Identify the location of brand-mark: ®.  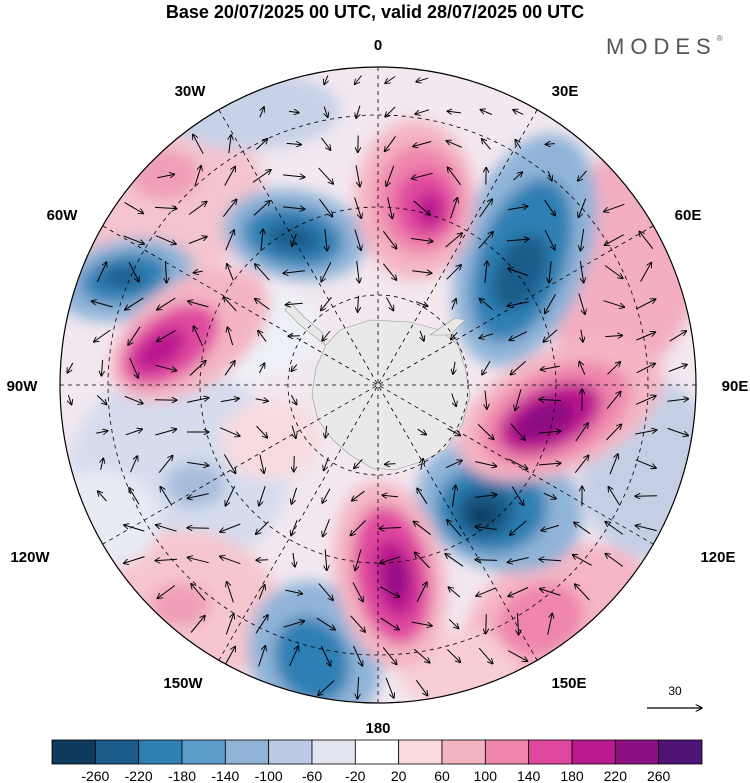
(719, 38).